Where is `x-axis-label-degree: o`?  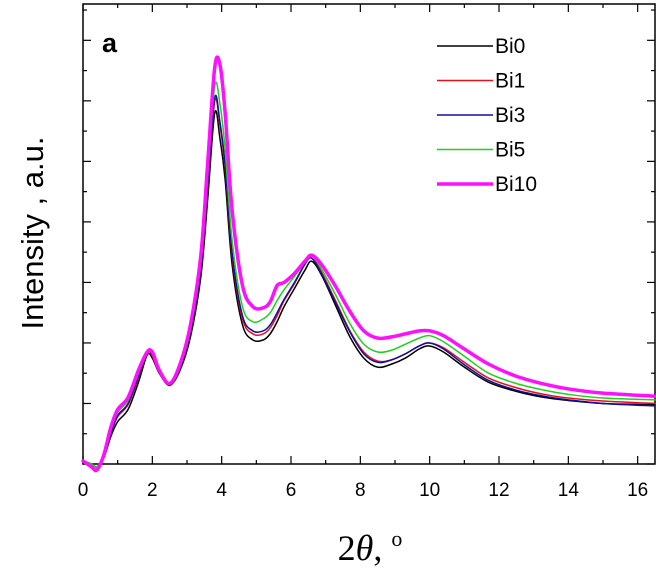
x-axis-label-degree: o is located at coordinates (396, 538).